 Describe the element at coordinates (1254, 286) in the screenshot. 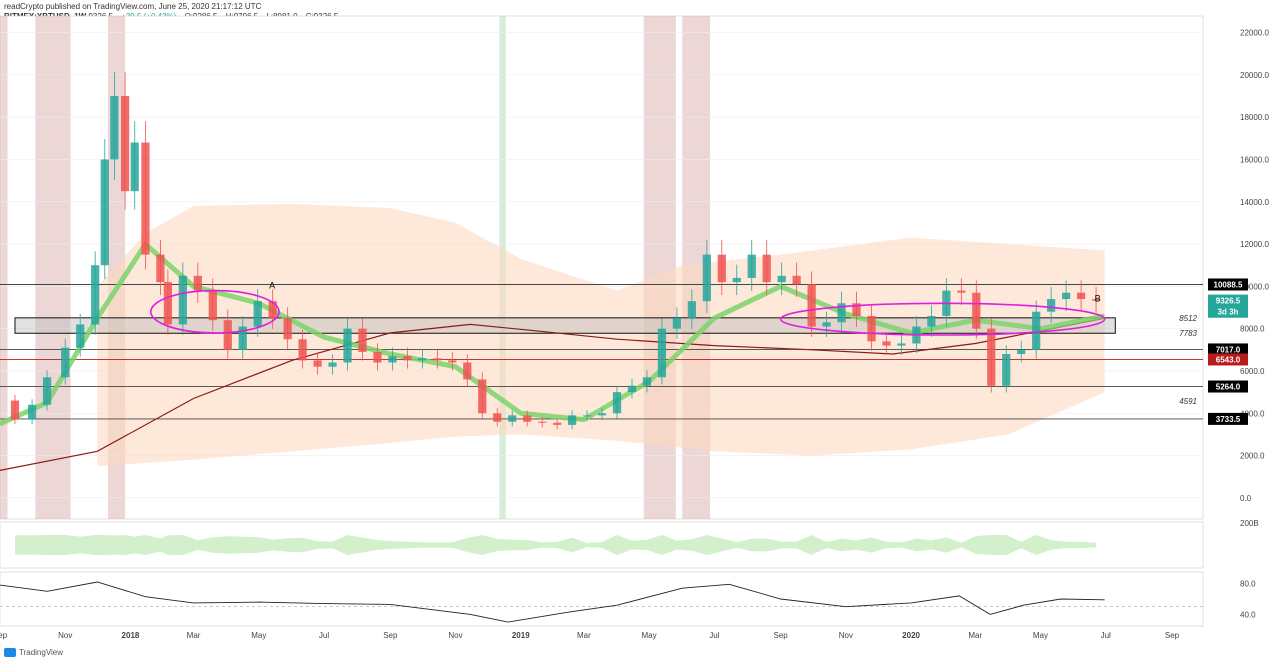

I see `y-tick-label: 10000.0` at that location.